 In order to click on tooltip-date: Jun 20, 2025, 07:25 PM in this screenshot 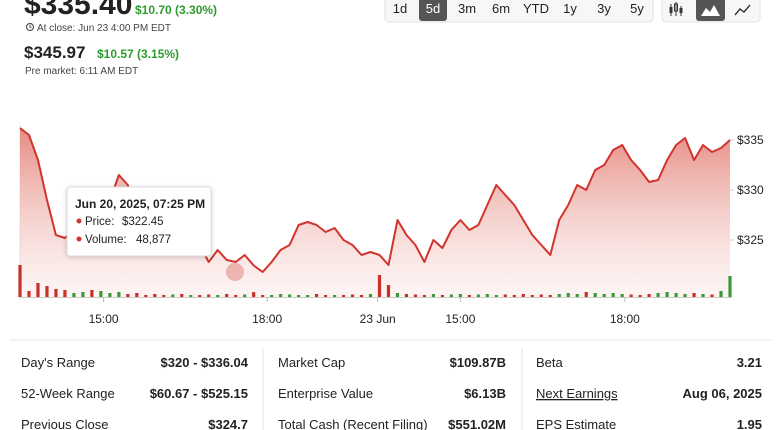, I will do `click(140, 204)`.